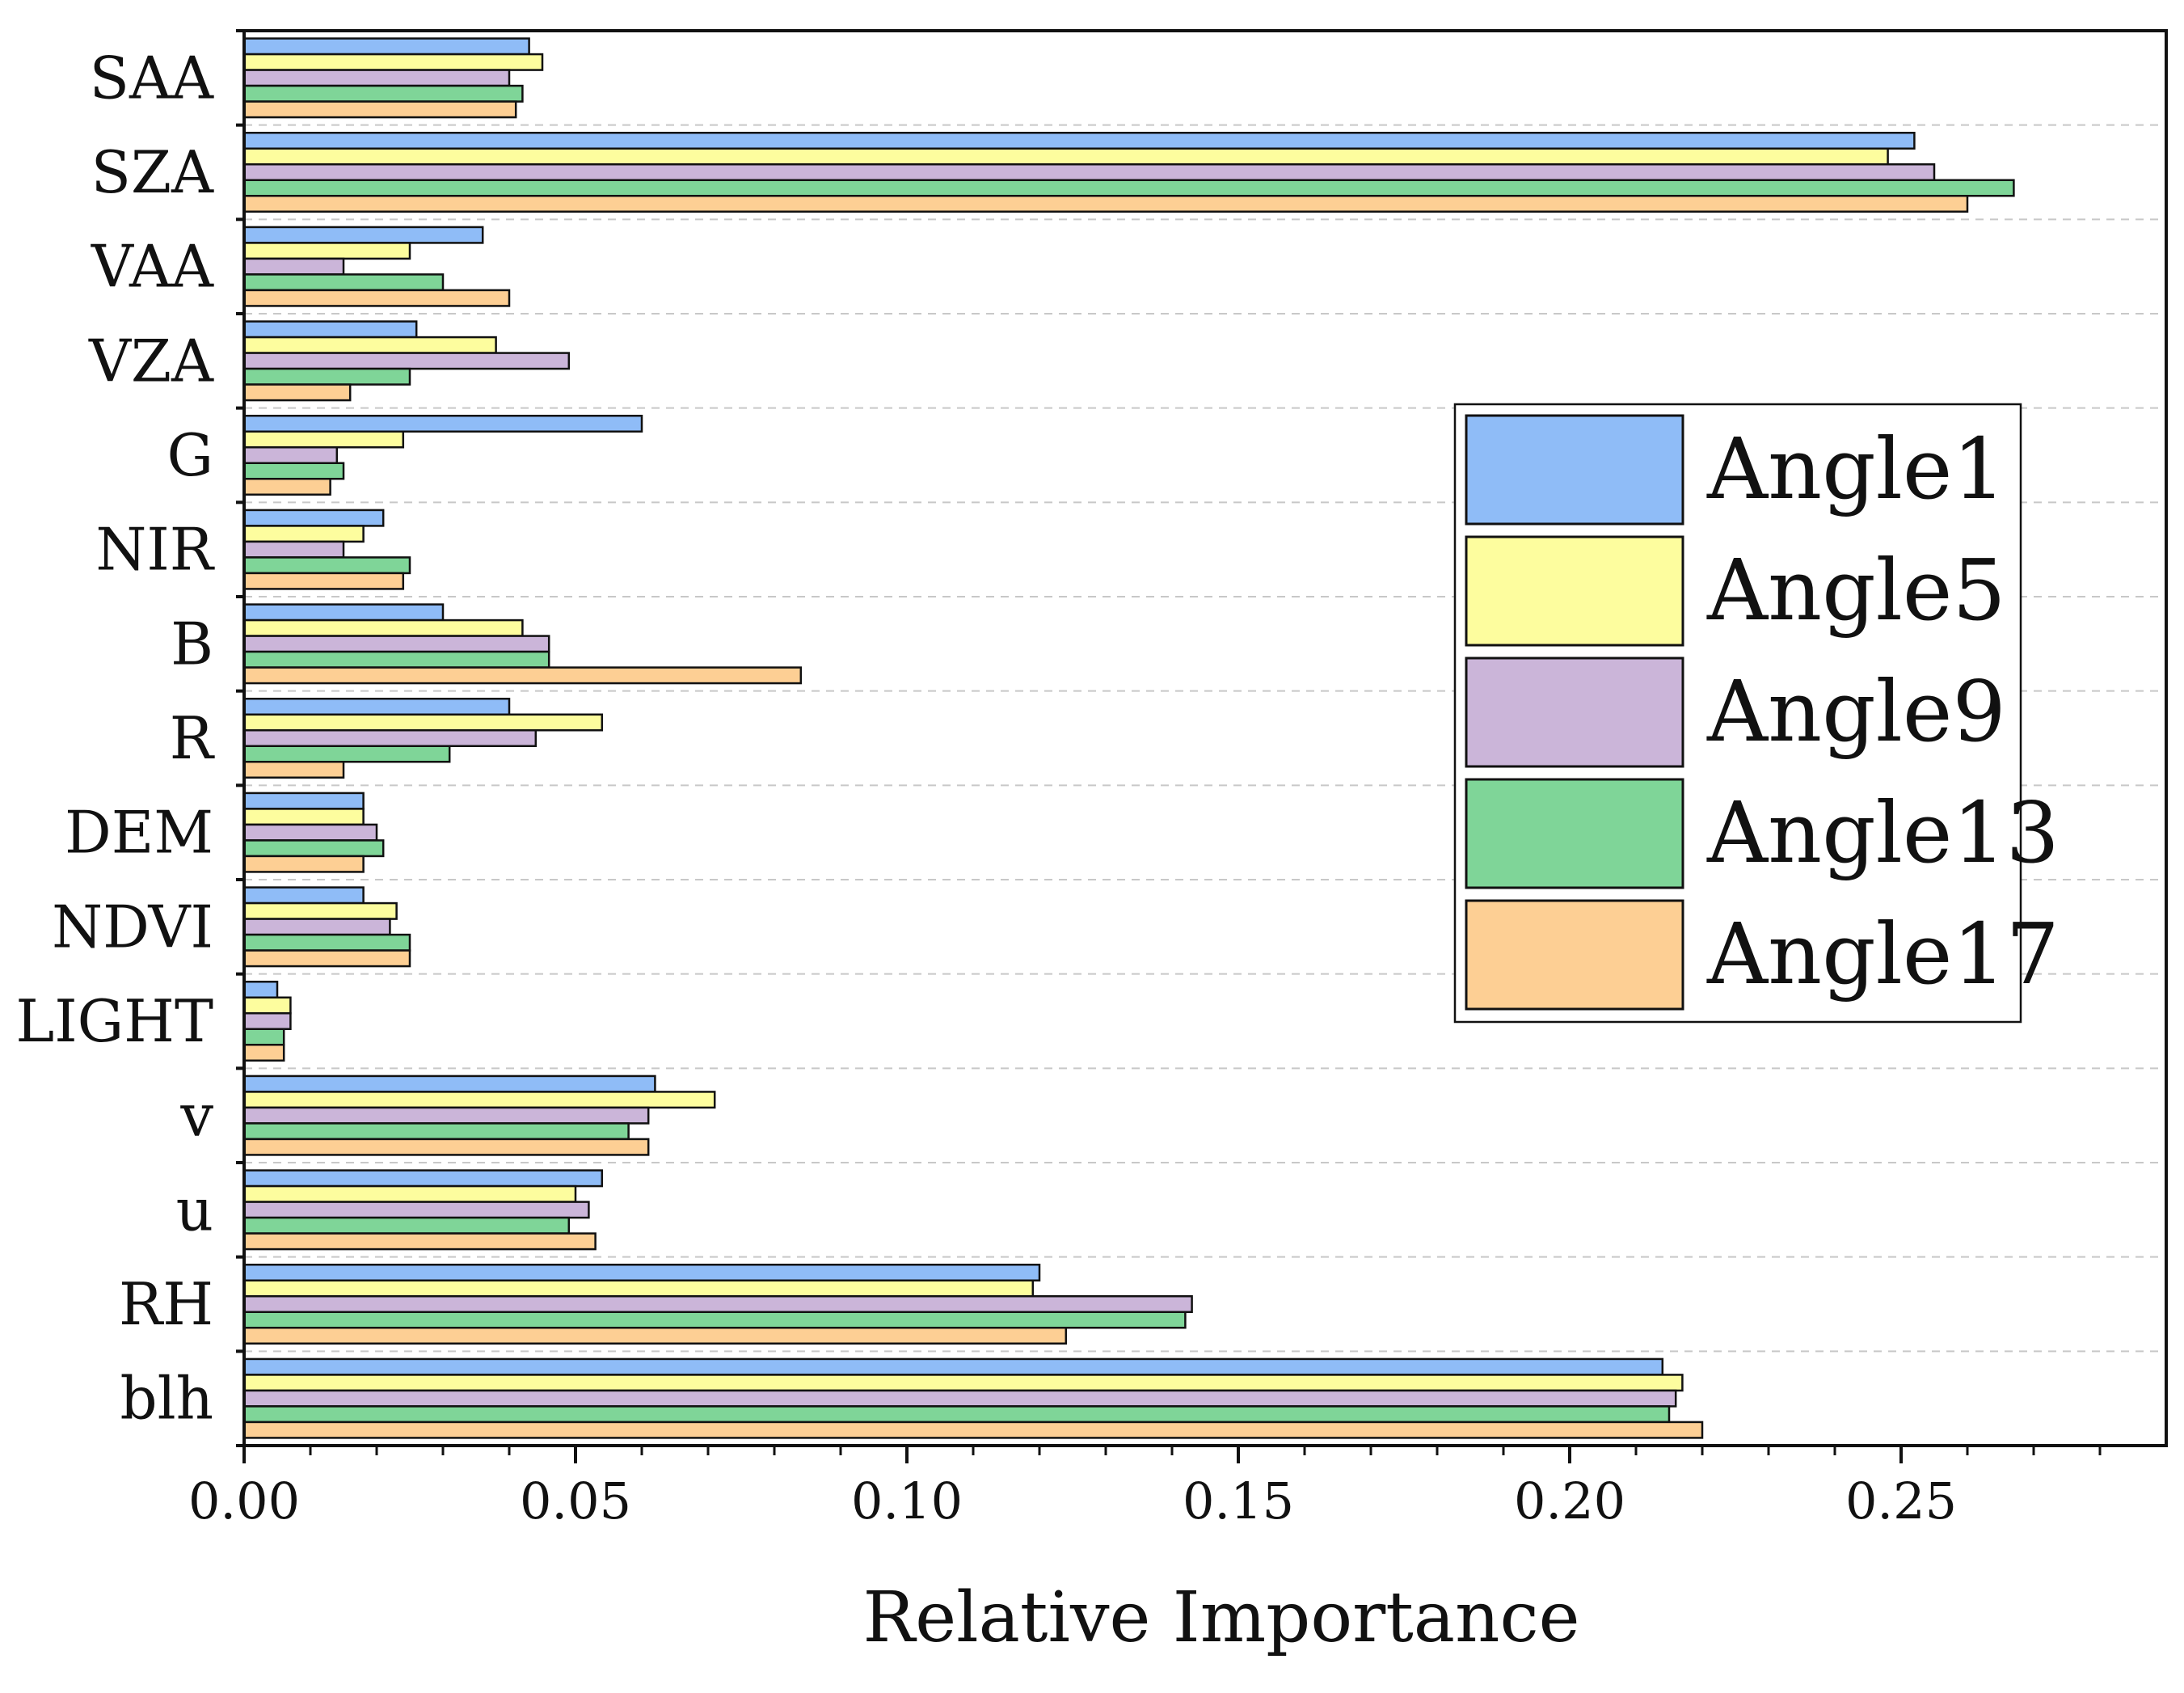 The image size is (2184, 1693). I want to click on legend-label-angle13: Angle13, so click(1883, 832).